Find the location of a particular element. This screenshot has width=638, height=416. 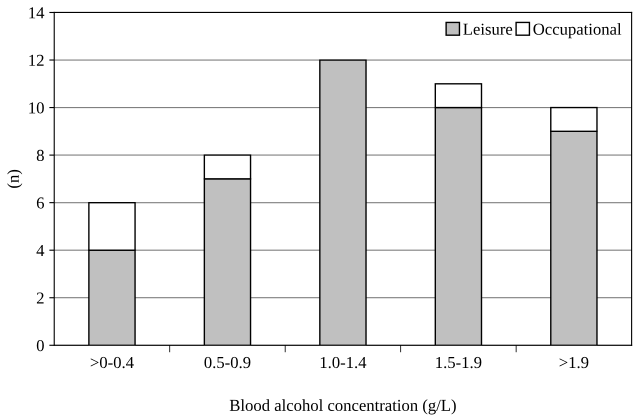

y-tick-label: 4 is located at coordinates (40, 250).